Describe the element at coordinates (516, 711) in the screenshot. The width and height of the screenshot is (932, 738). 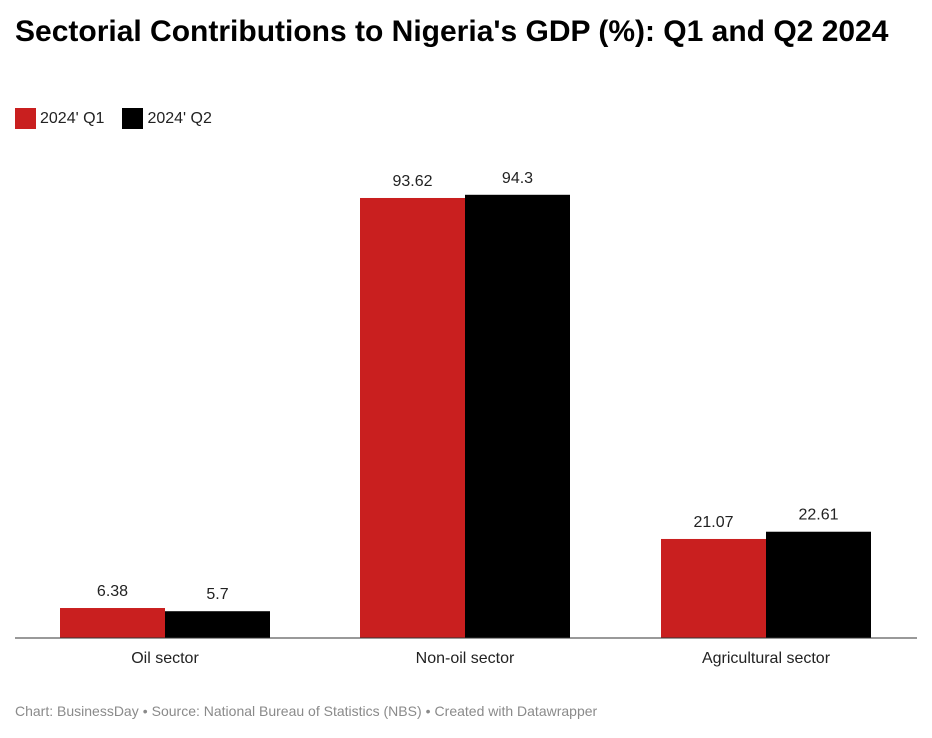
I see `footer-created-with: Created with Datawrapper` at that location.